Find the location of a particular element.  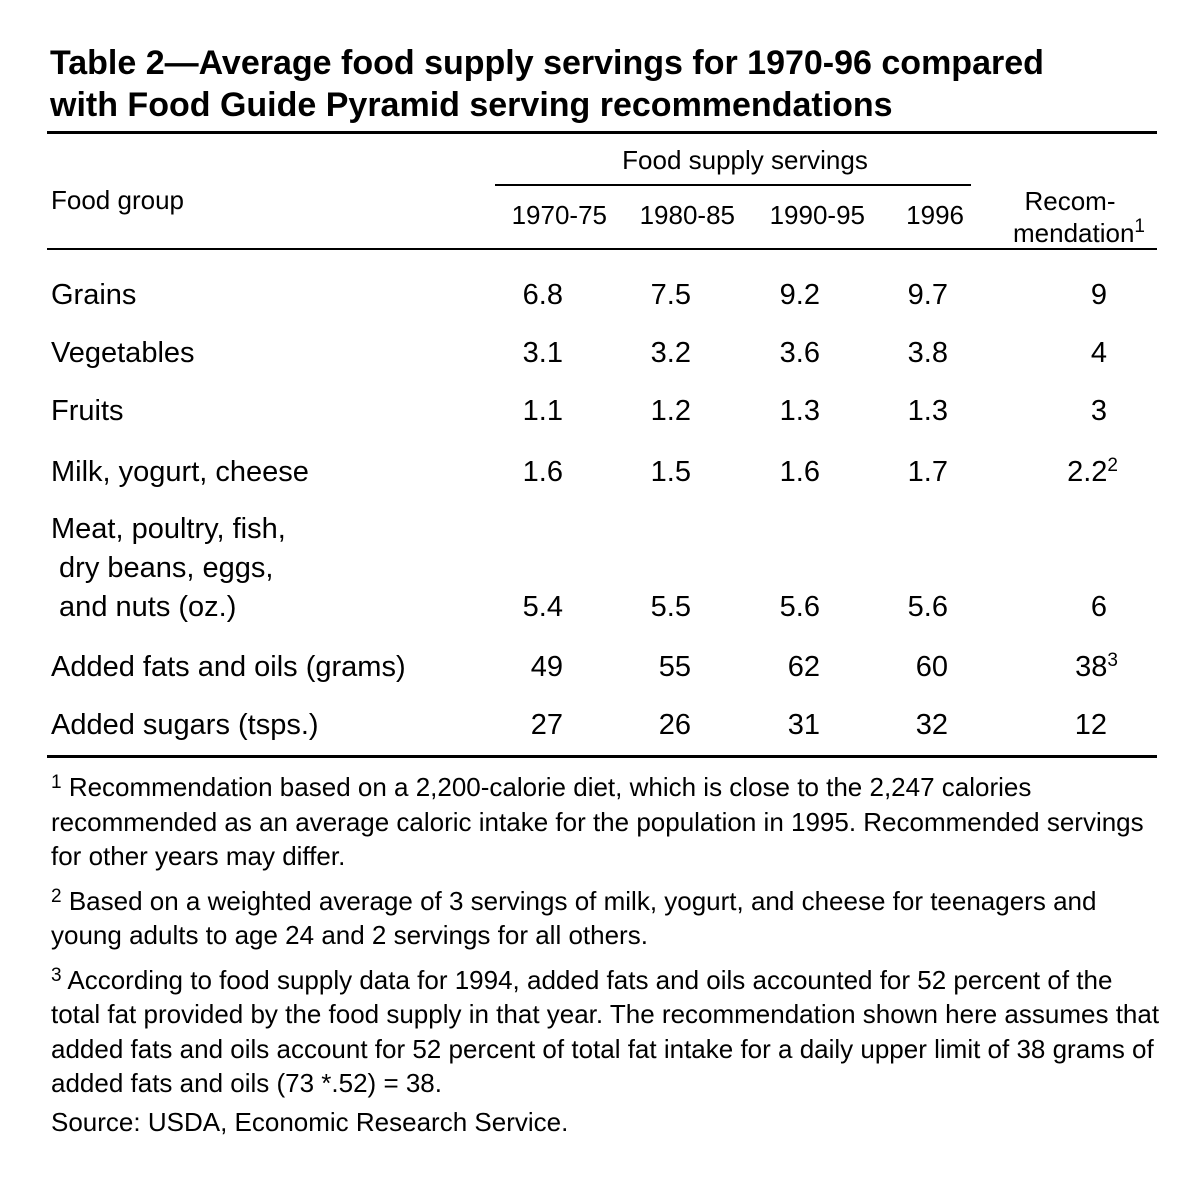

header-period-1970-75: 1970-75 is located at coordinates (559, 215).